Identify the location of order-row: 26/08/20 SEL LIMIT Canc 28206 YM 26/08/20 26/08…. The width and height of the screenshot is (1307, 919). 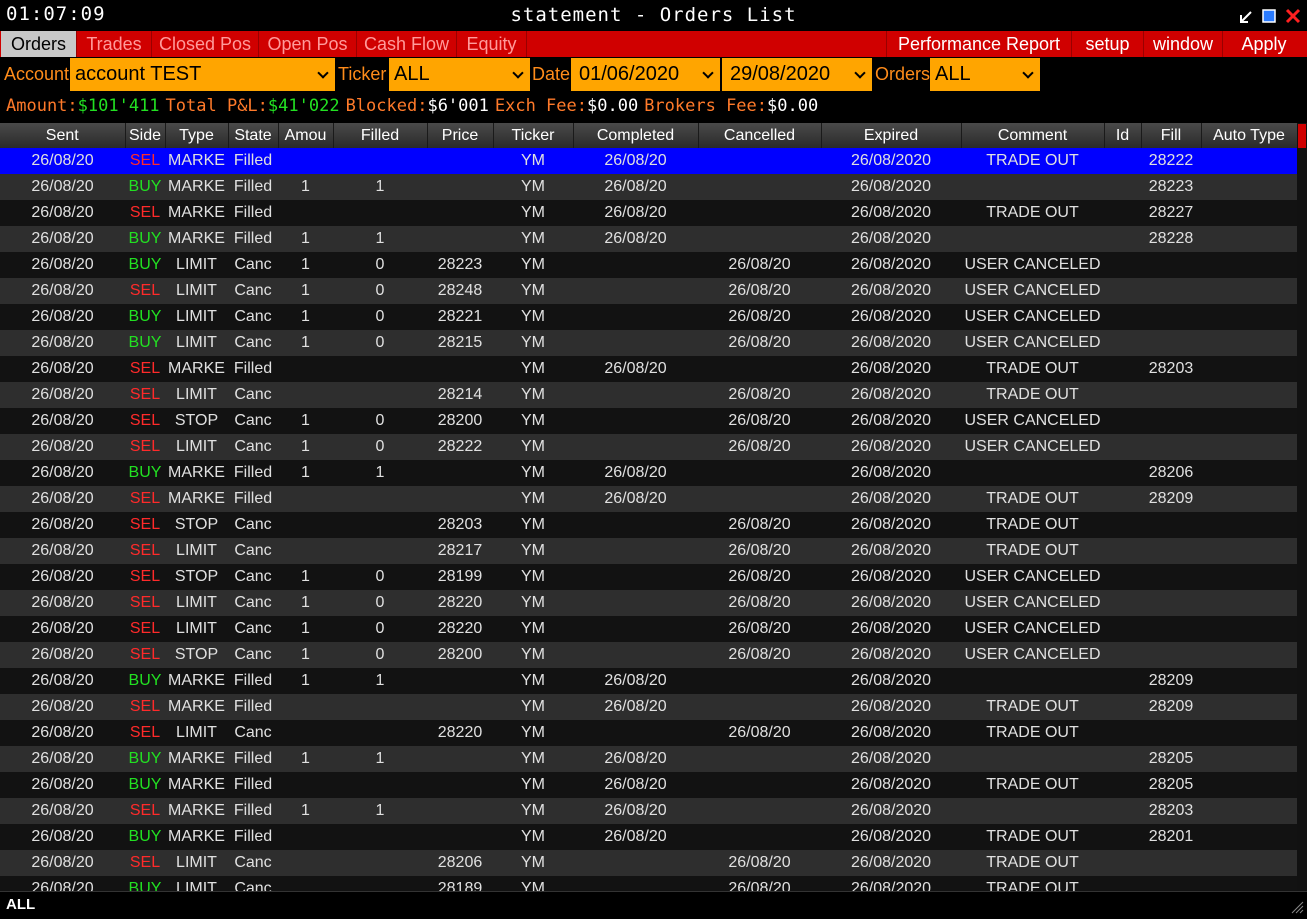
(648, 863).